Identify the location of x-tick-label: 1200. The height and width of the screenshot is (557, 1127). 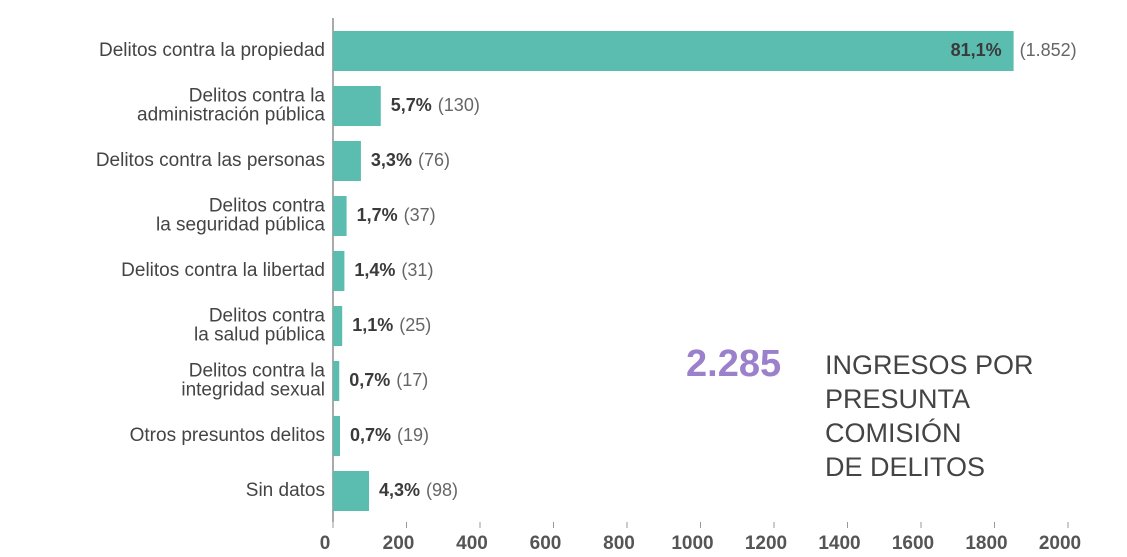
(766, 543).